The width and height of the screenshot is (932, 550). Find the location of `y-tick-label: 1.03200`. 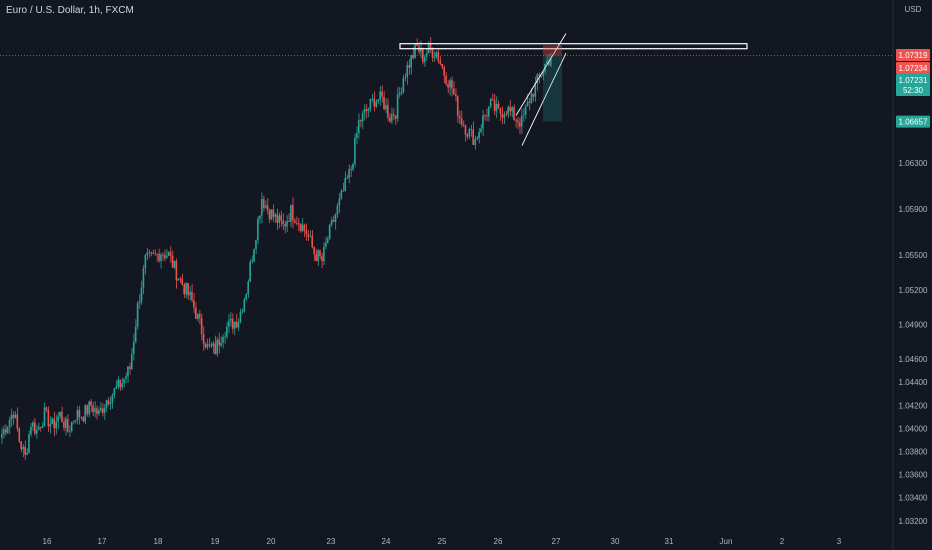

y-tick-label: 1.03200 is located at coordinates (913, 521).